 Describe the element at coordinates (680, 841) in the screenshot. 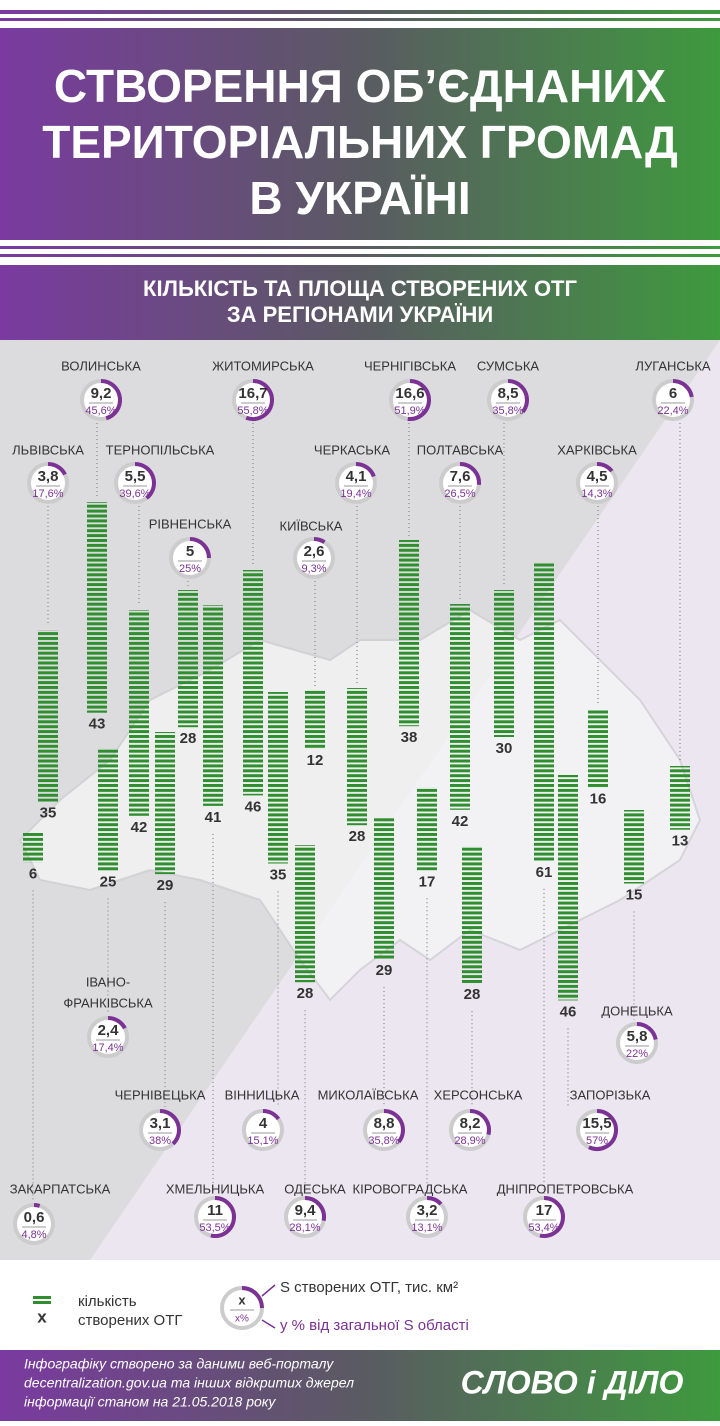

I see `count-label: 13` at that location.